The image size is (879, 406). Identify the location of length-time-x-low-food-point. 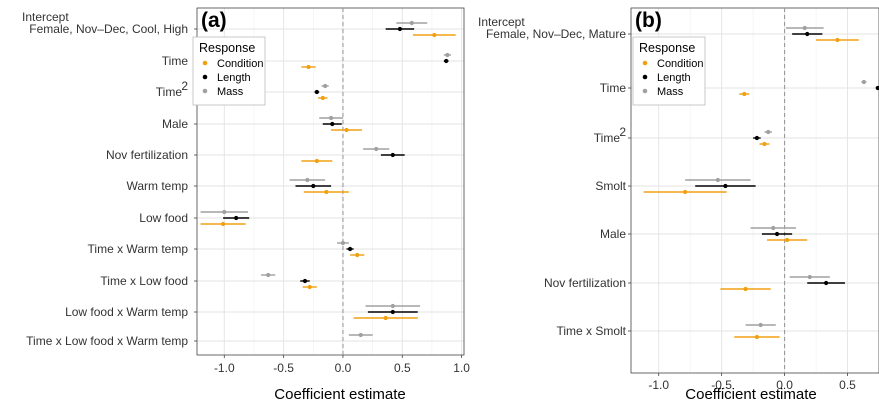
(305, 281).